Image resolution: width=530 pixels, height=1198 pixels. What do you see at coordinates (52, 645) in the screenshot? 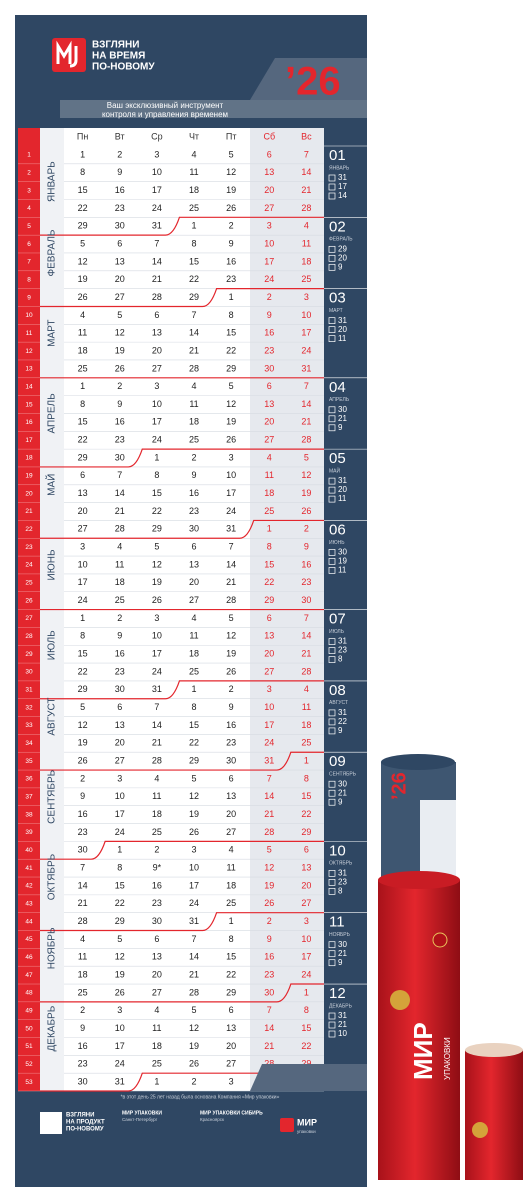
I see `month-name: ИЮЛЬ` at bounding box center [52, 645].